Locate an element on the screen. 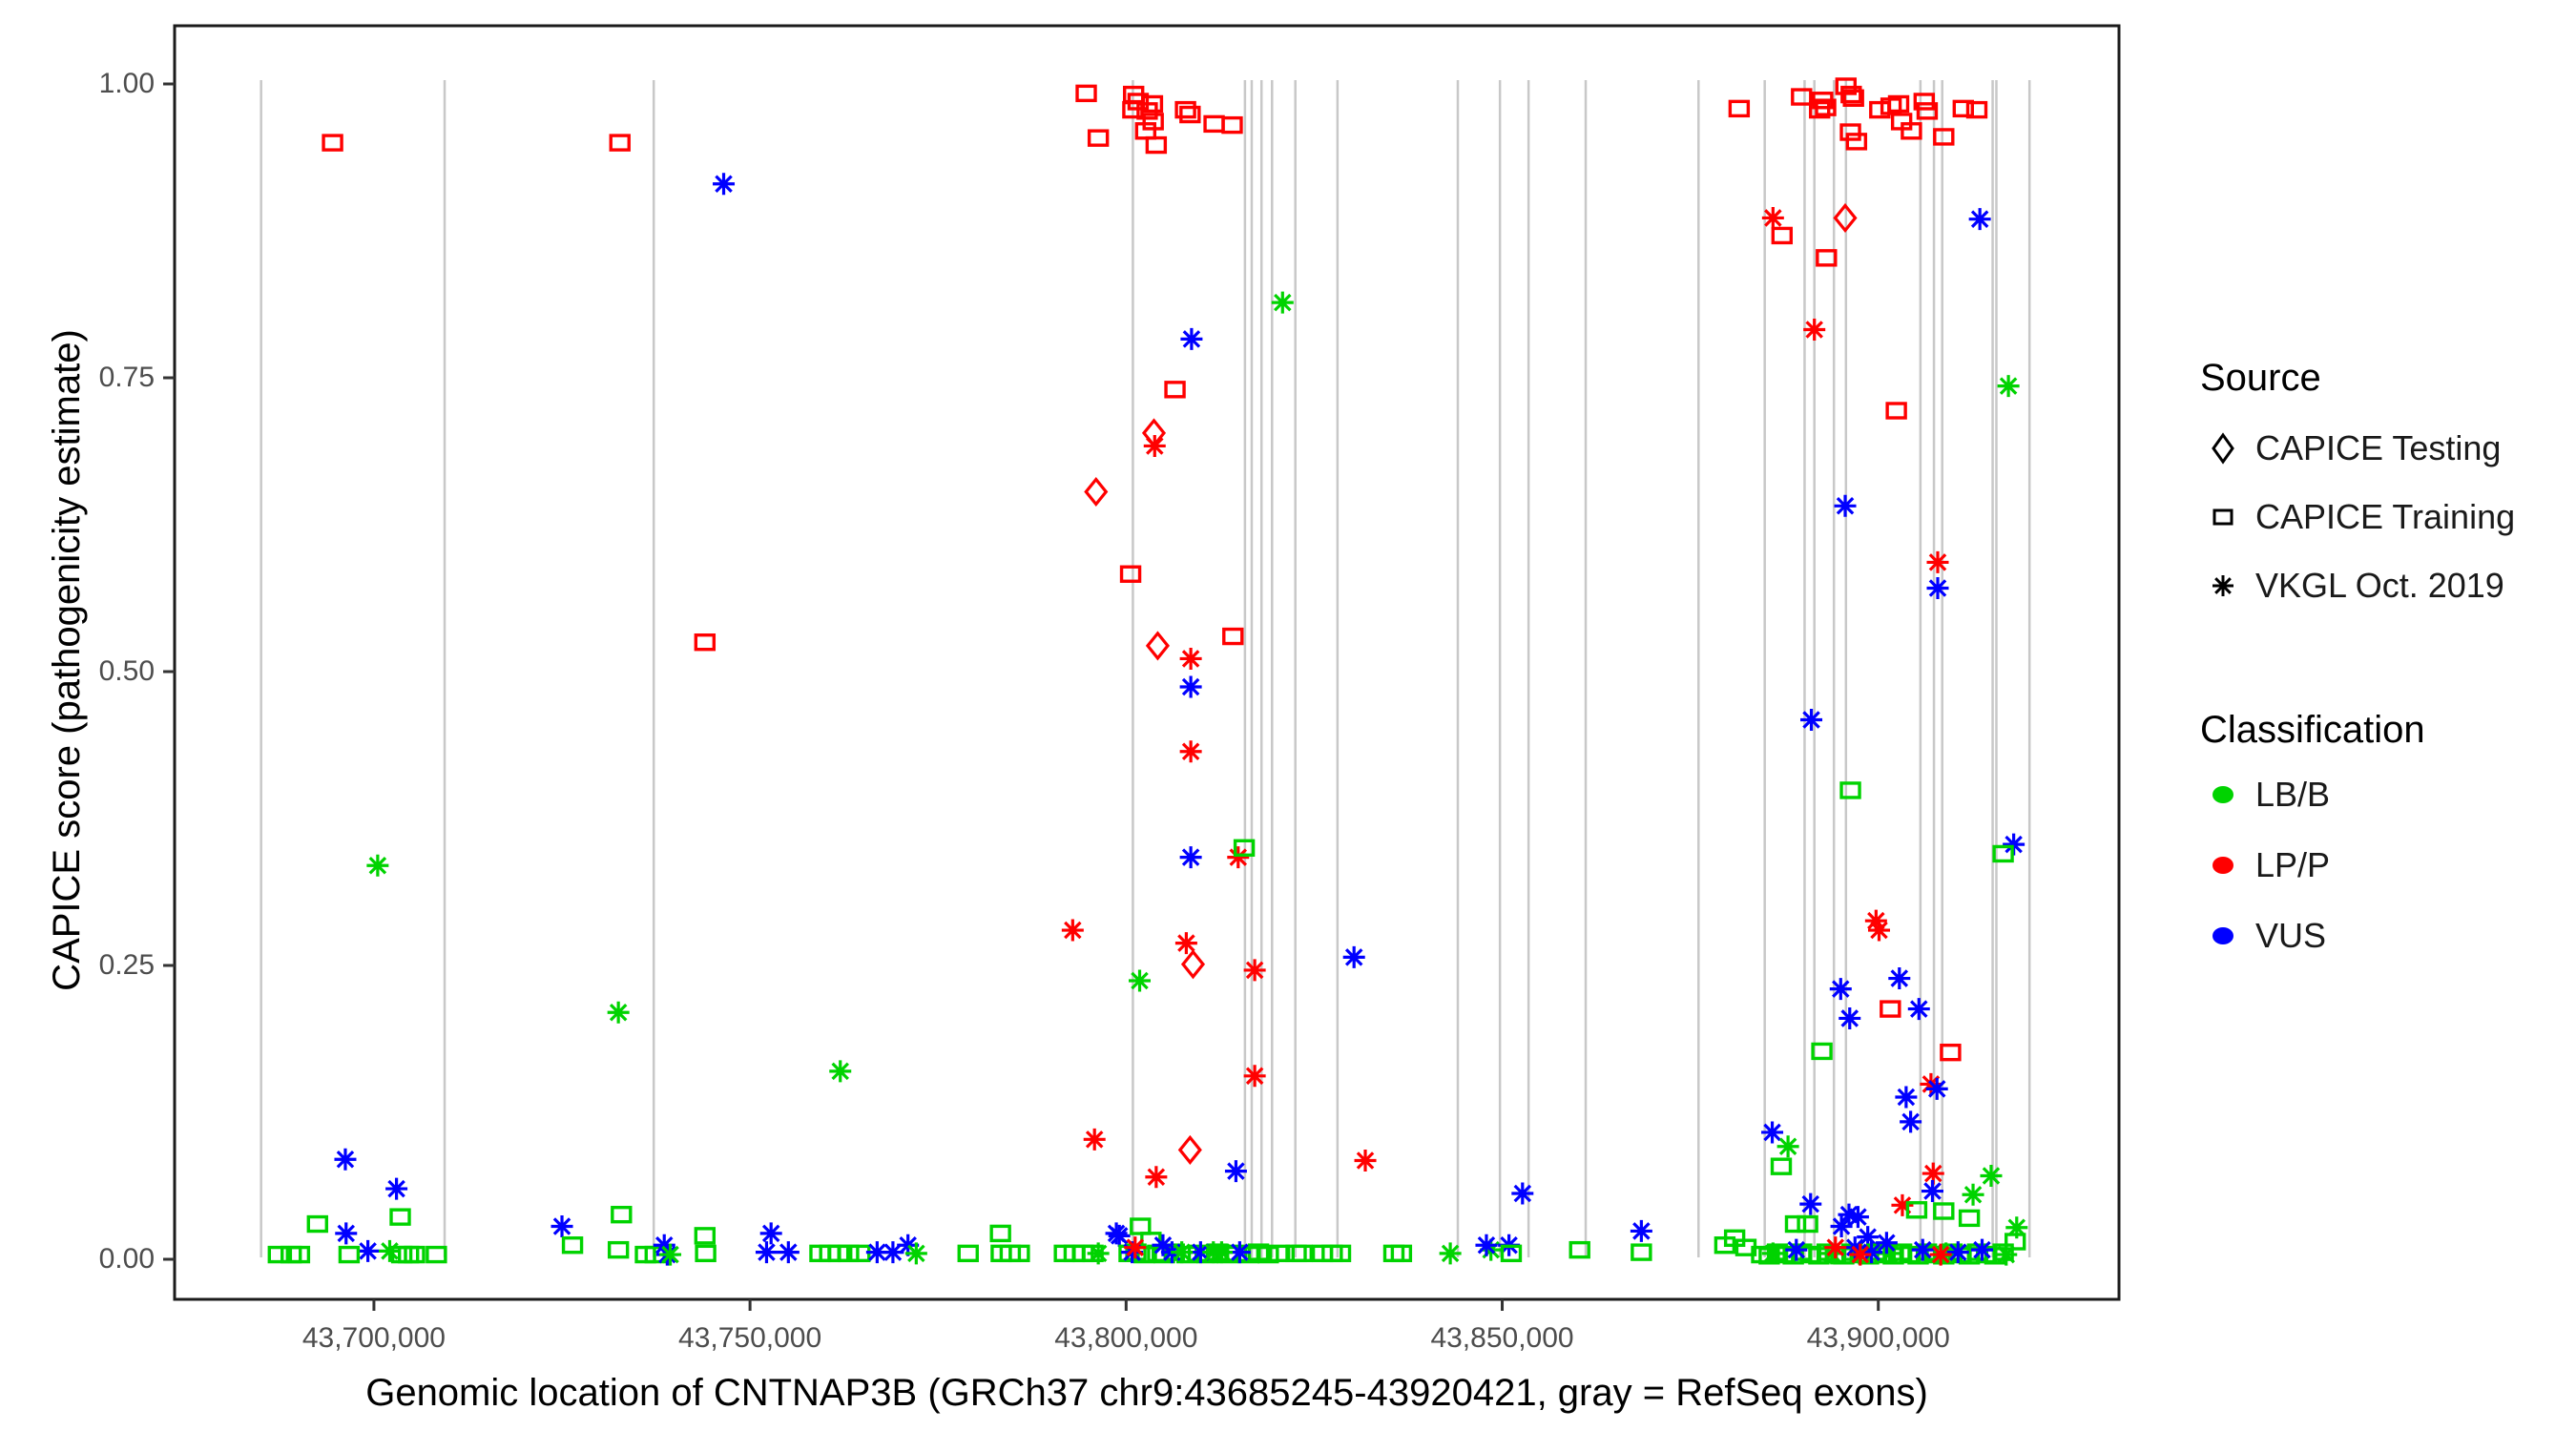 This screenshot has width=2576, height=1431. legend-classification-title: Classification is located at coordinates (2312, 730).